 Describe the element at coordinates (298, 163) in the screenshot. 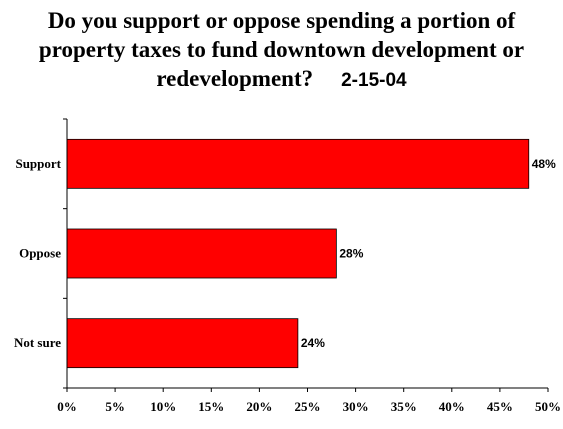

I see `bar-support` at that location.